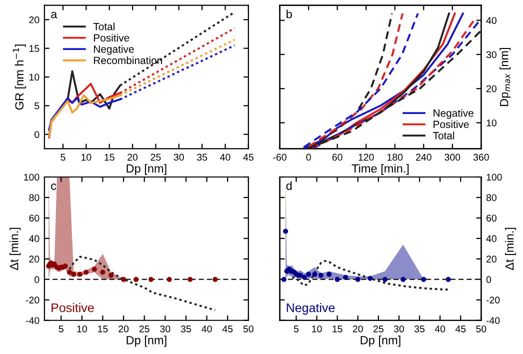 The width and height of the screenshot is (523, 354). Describe the element at coordinates (493, 320) in the screenshot. I see `y2-tick-label: -40` at that location.